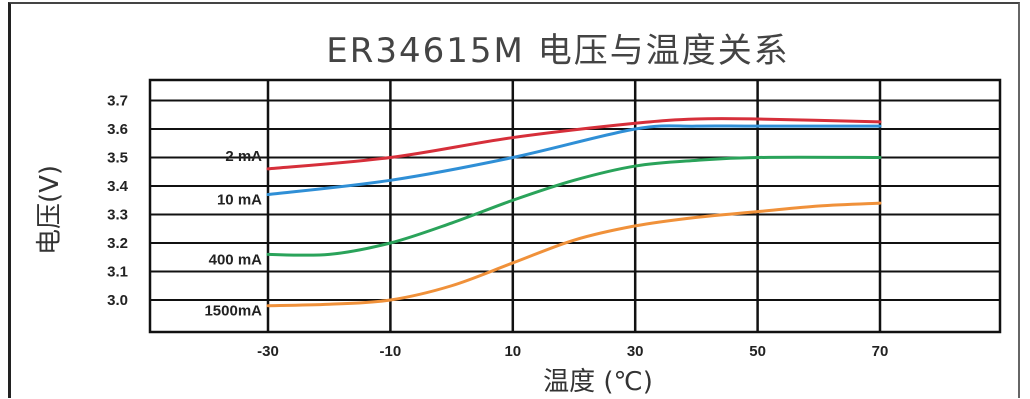 Image resolution: width=1030 pixels, height=399 pixels. Describe the element at coordinates (757, 351) in the screenshot. I see `x-tick-label: 50` at that location.